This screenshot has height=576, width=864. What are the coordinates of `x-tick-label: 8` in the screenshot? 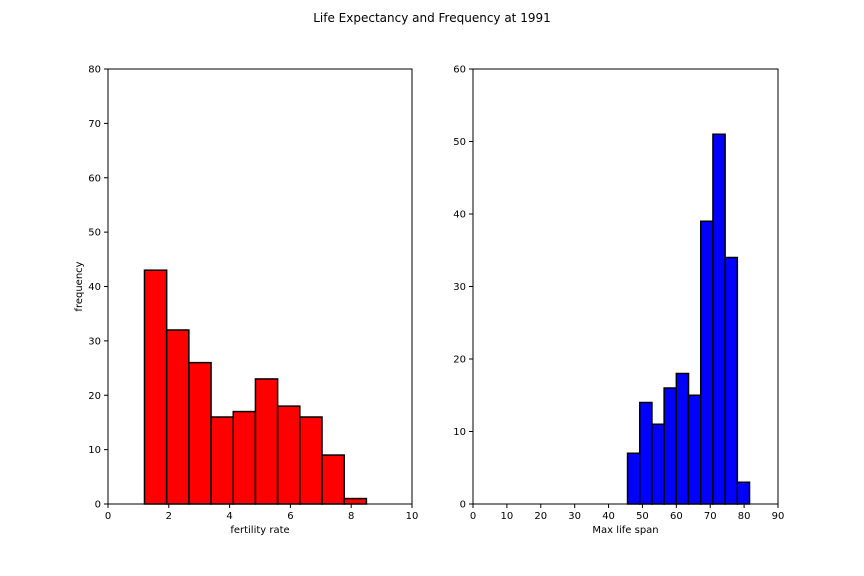 It's located at (351, 516).